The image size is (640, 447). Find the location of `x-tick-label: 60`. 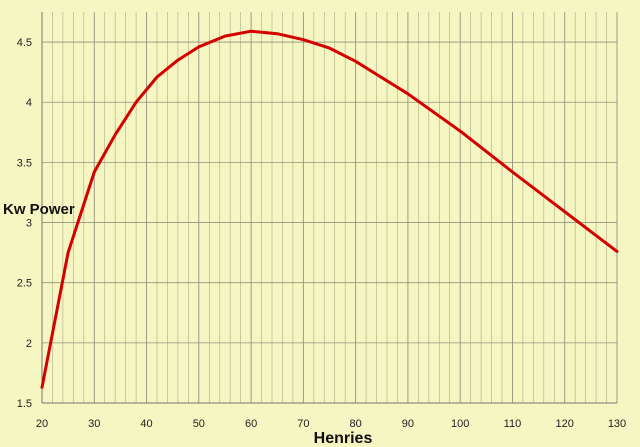

x-tick-label: 60 is located at coordinates (251, 424).